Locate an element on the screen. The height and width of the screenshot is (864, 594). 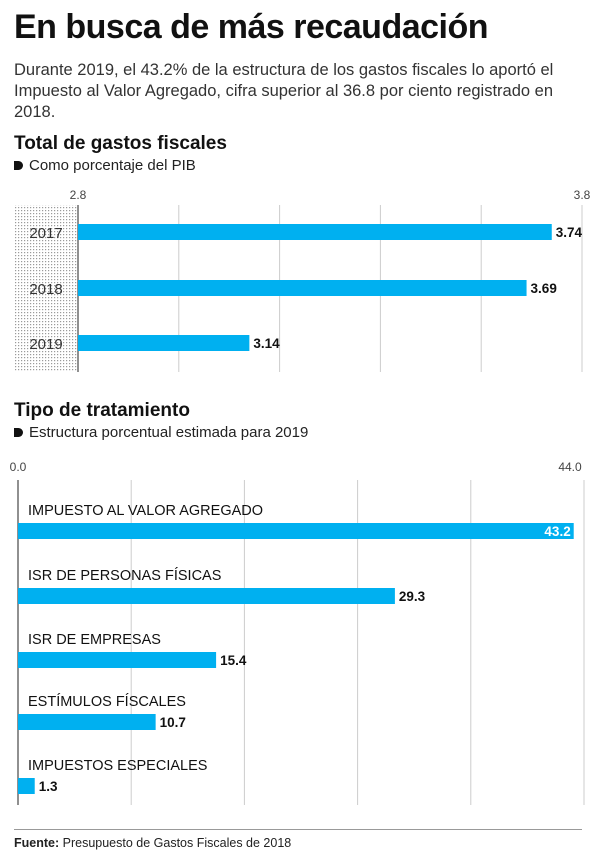
chart2-subtitle: Estructura porcentual estimada para 2019 is located at coordinates (161, 432).